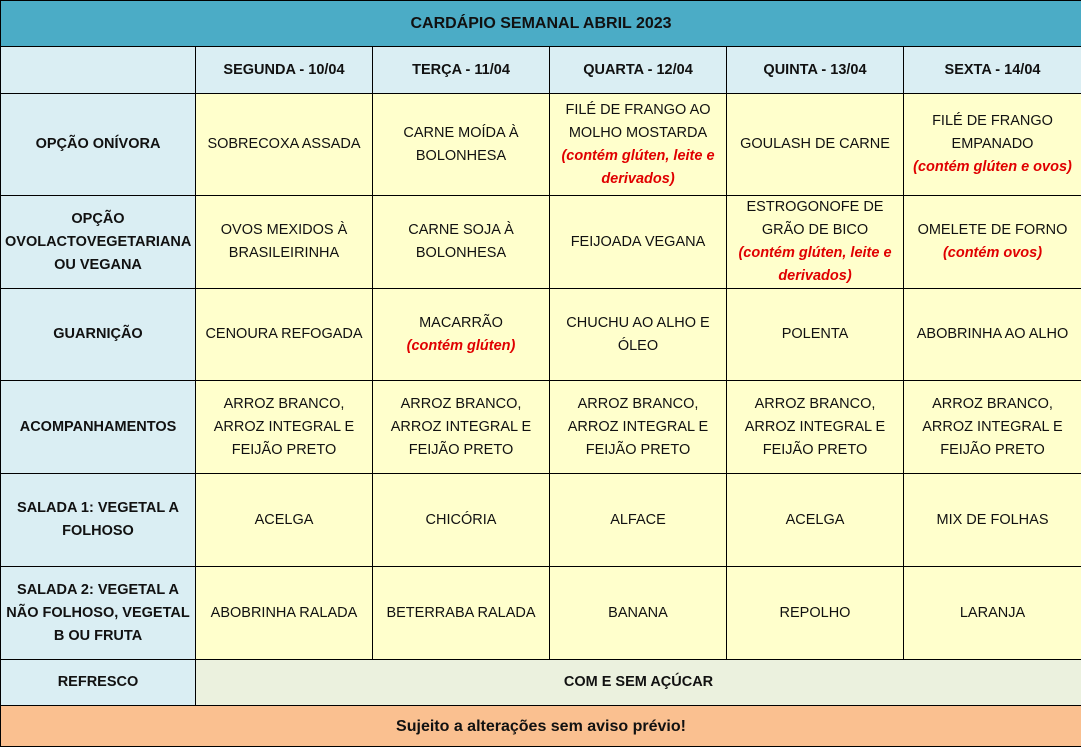 The height and width of the screenshot is (747, 1081). I want to click on menu-cell: ALFACE, so click(638, 520).